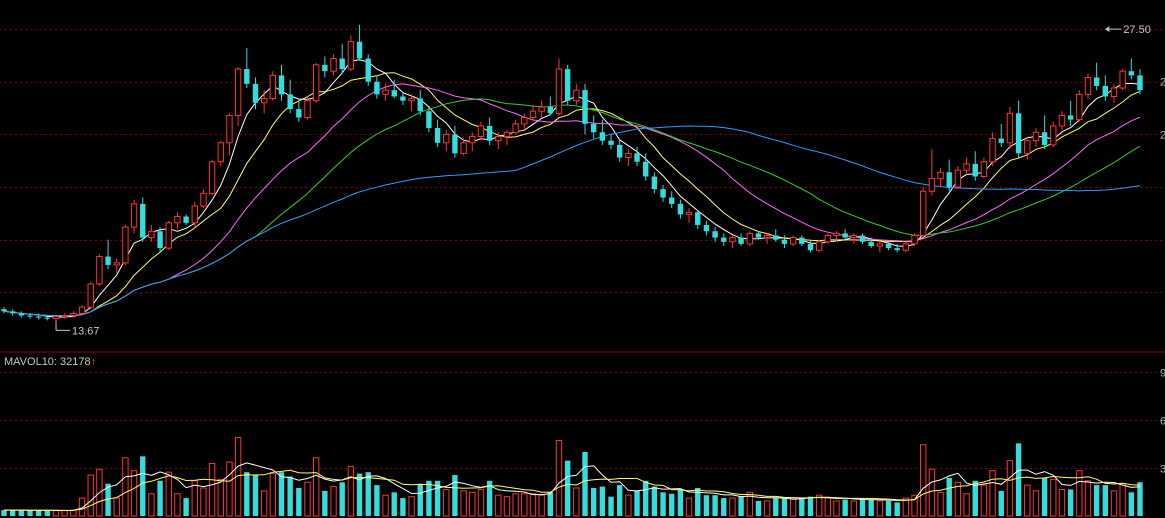  I want to click on volume-ma-lines, so click(572, 487).